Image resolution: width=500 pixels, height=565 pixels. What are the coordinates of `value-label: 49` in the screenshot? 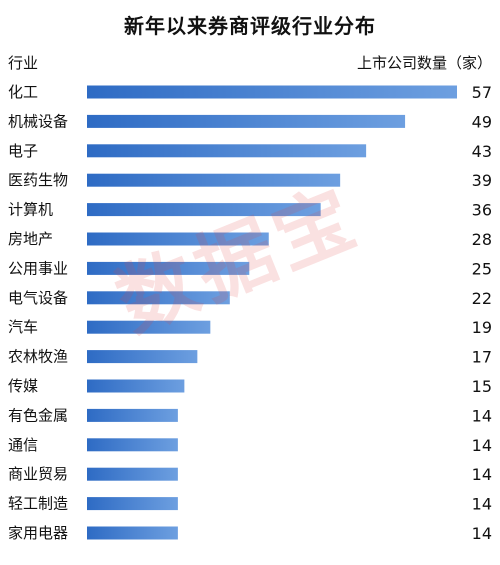 It's located at (482, 121).